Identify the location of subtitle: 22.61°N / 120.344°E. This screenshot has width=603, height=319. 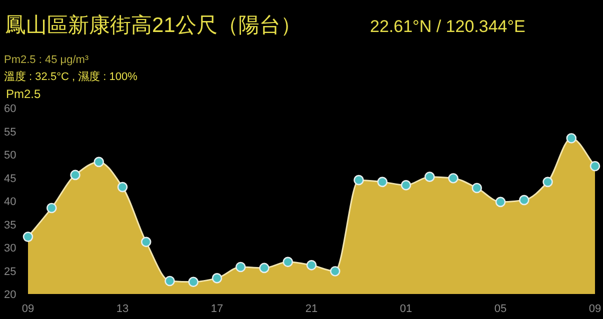
(448, 26).